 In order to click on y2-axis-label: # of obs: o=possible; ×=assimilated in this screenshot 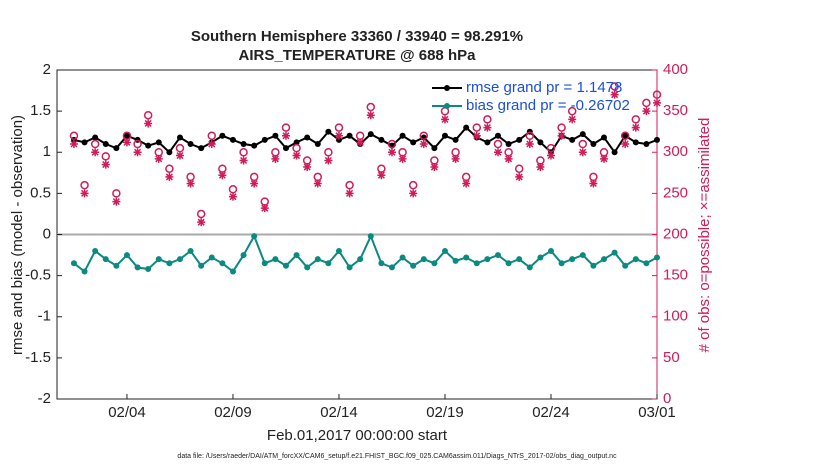, I will do `click(704, 235)`.